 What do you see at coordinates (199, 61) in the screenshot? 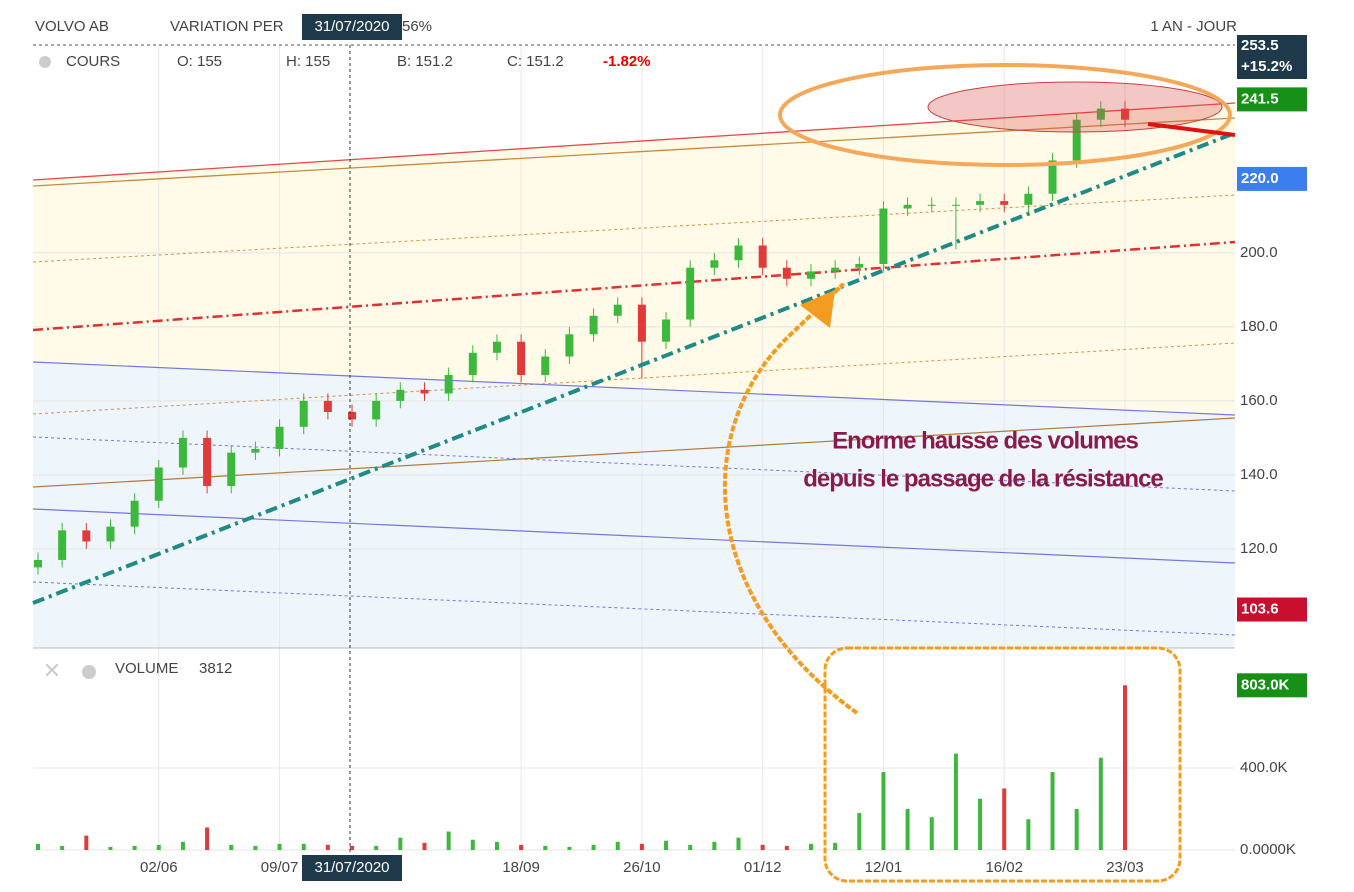
I see `open: O: 155` at bounding box center [199, 61].